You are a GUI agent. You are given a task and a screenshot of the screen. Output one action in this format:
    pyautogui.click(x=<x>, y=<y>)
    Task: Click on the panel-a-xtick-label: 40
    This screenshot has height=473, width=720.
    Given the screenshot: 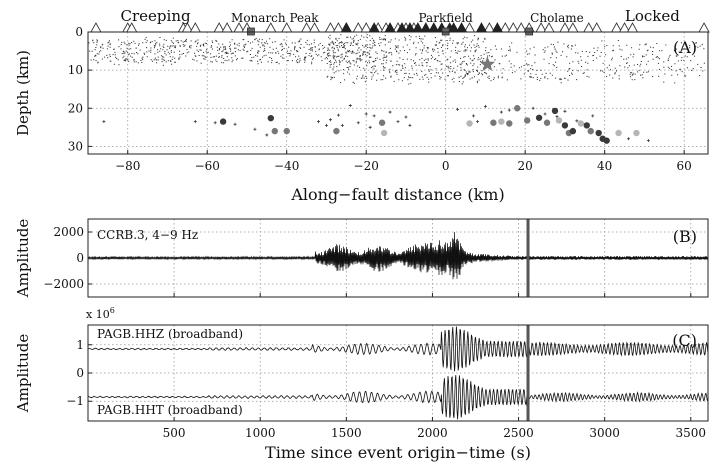 What is the action you would take?
    pyautogui.click(x=604, y=166)
    